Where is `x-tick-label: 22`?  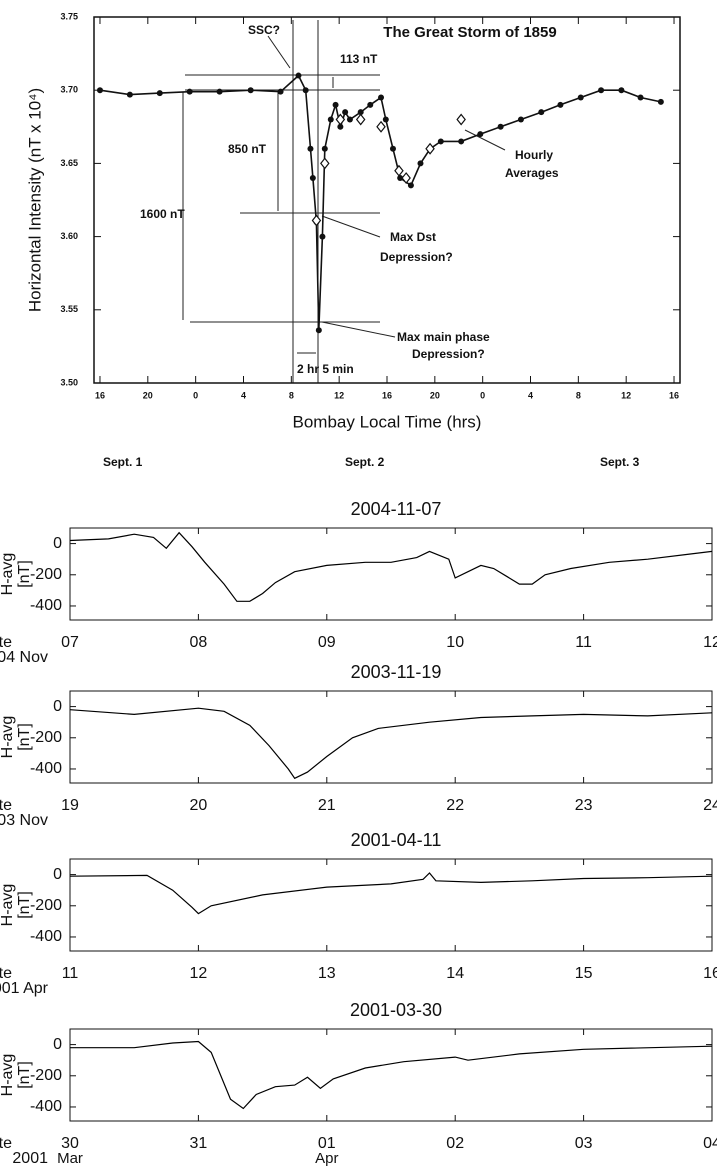 x-tick-label: 22 is located at coordinates (455, 805).